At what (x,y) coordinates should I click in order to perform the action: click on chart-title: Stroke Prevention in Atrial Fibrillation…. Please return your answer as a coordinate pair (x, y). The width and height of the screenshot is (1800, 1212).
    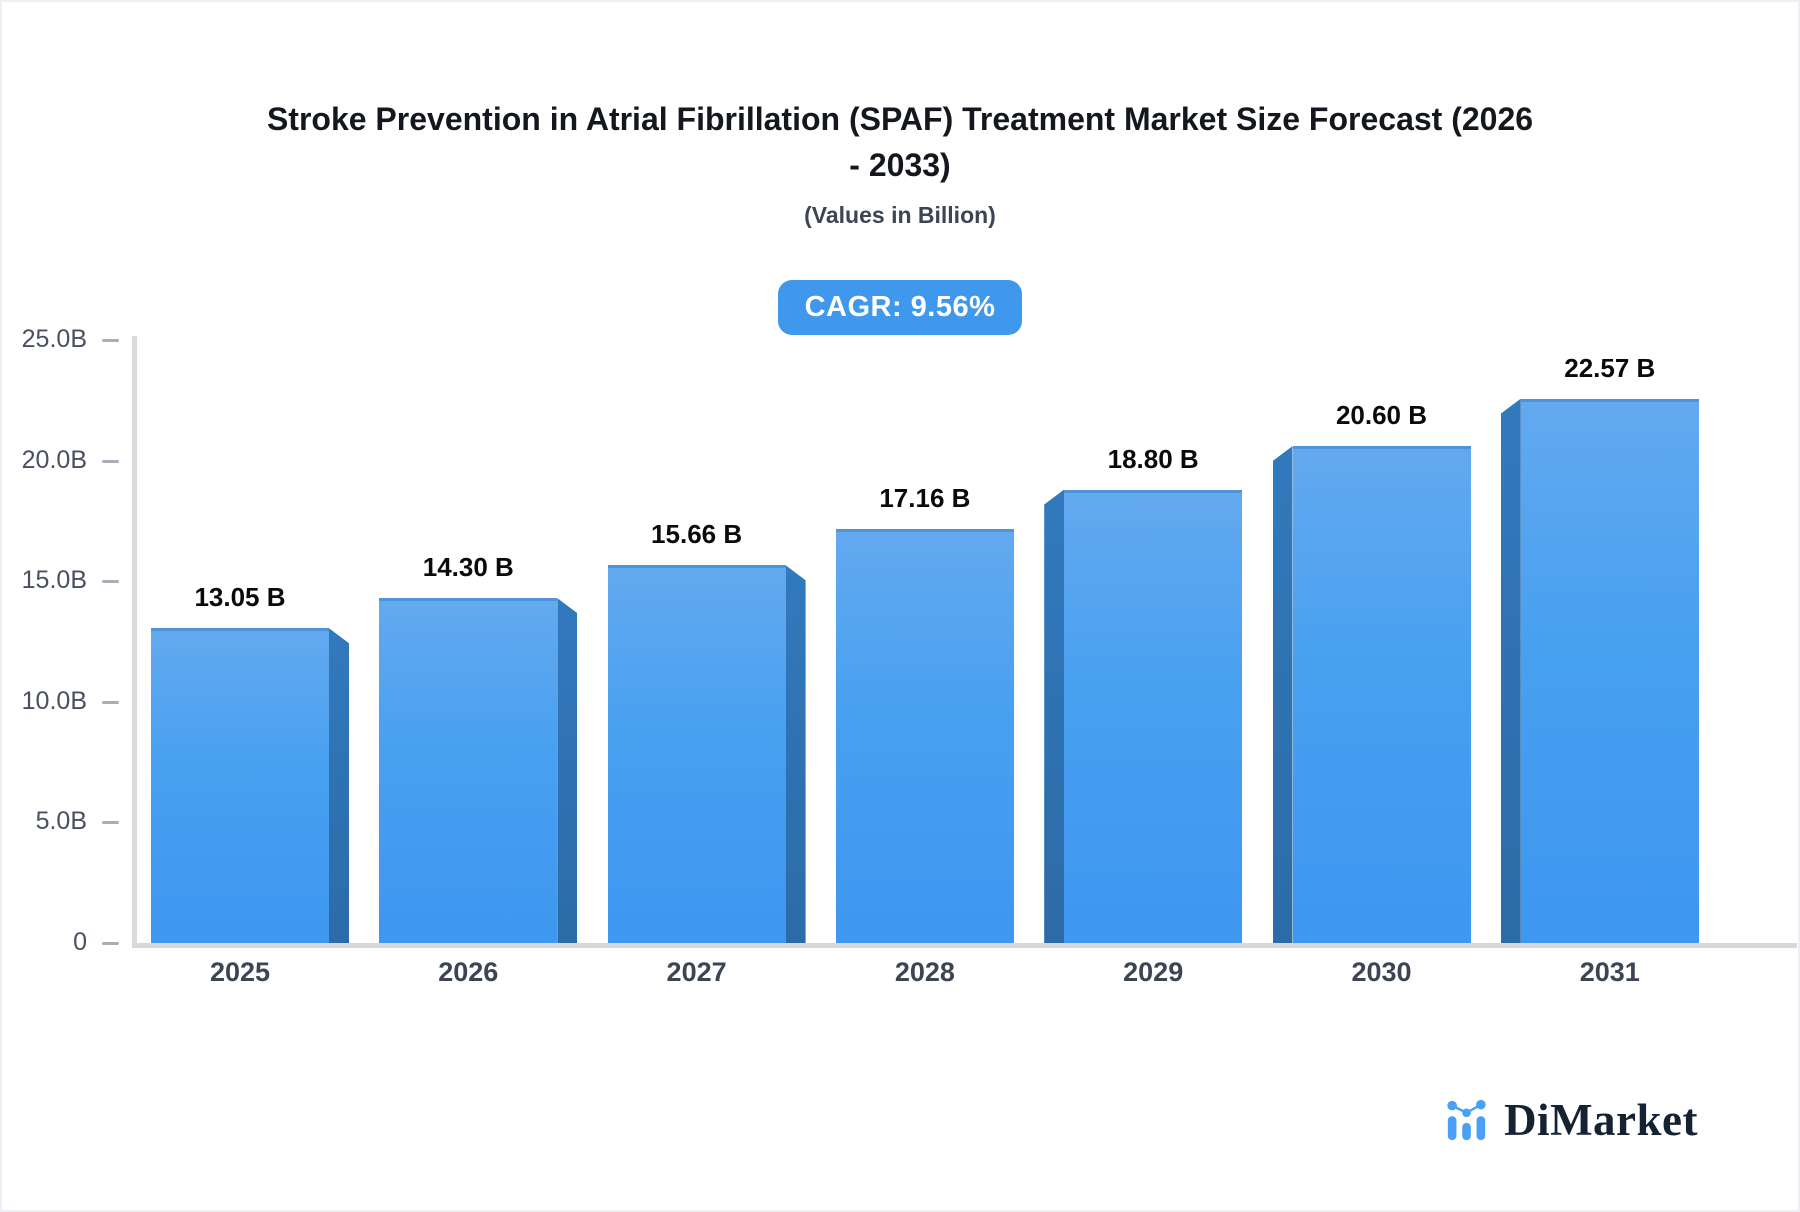
    Looking at the image, I should click on (900, 142).